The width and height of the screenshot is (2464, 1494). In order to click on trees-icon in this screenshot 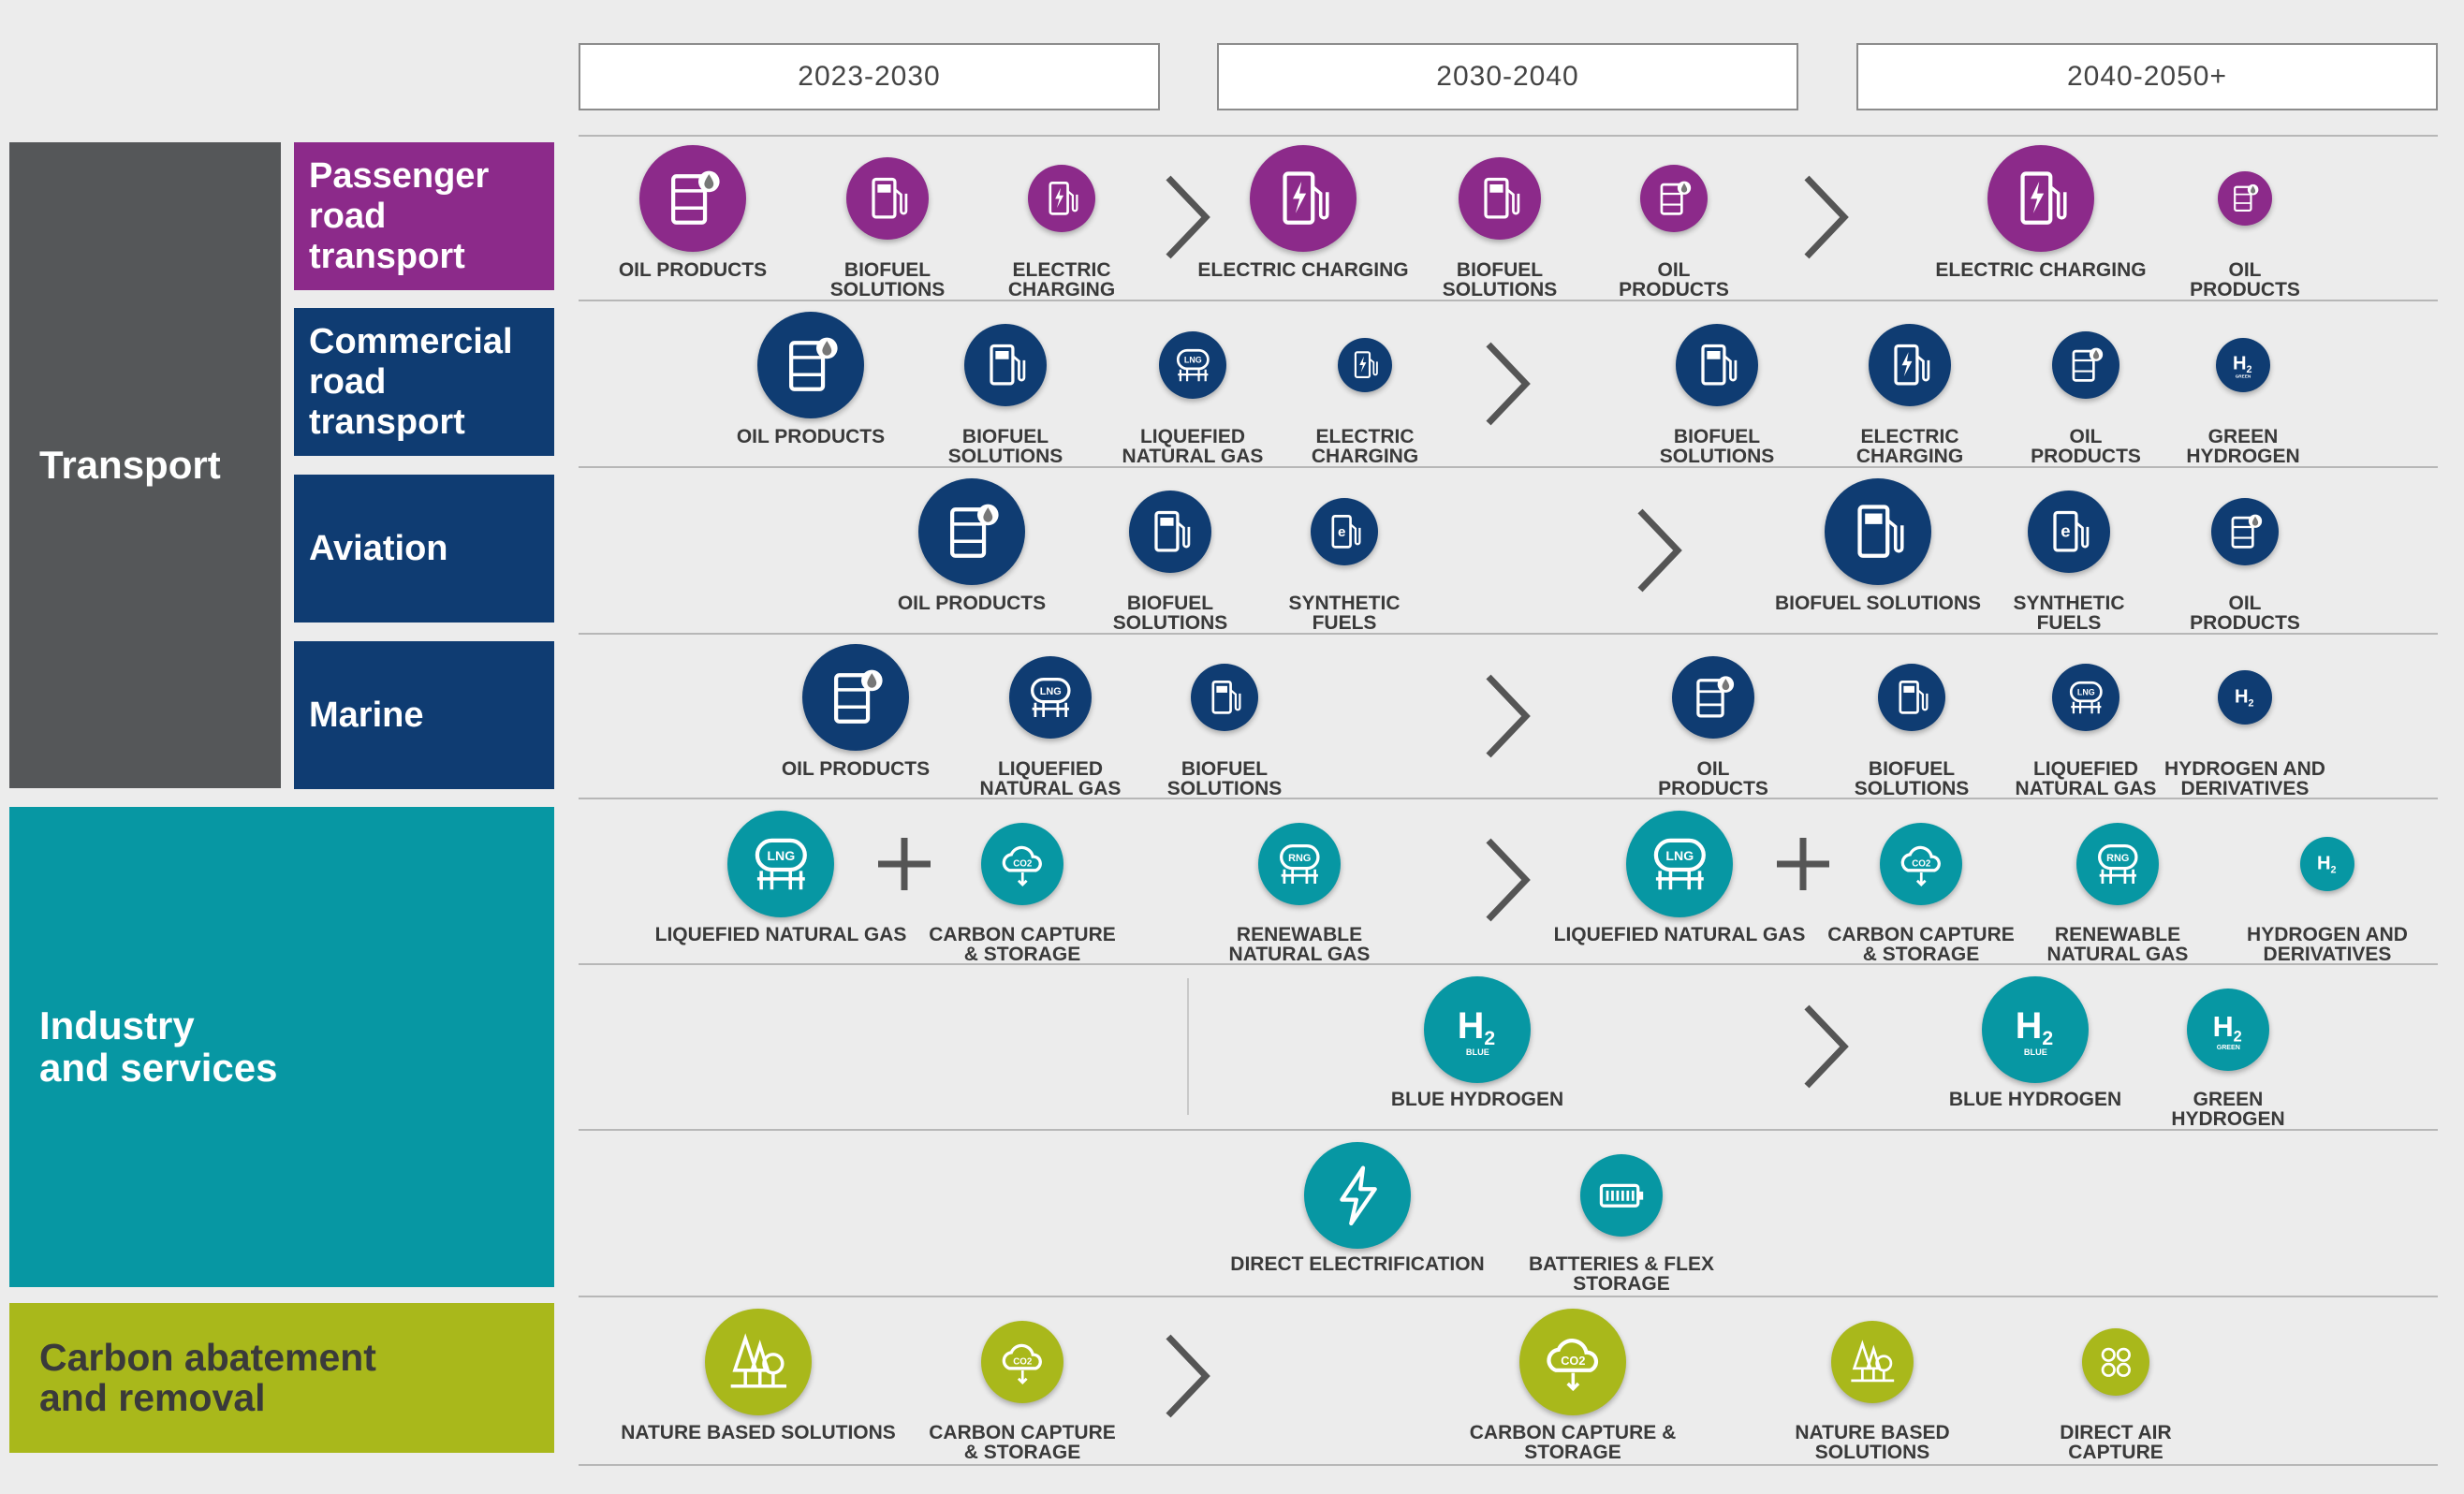, I will do `click(758, 1362)`.